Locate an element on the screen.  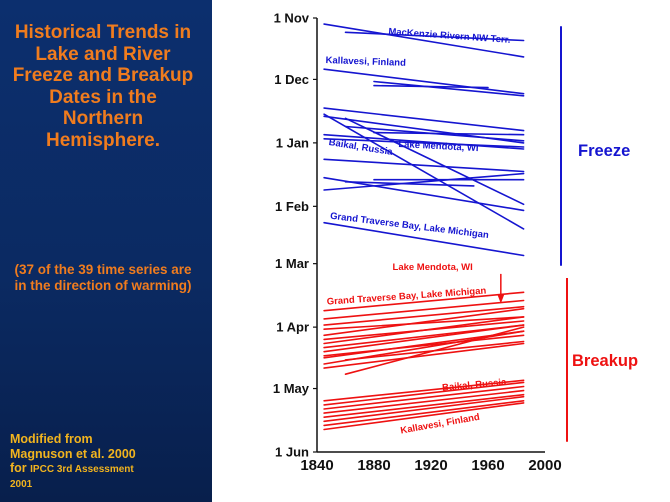
group-brackets: Freeze Breakup is located at coordinates (599, 234).